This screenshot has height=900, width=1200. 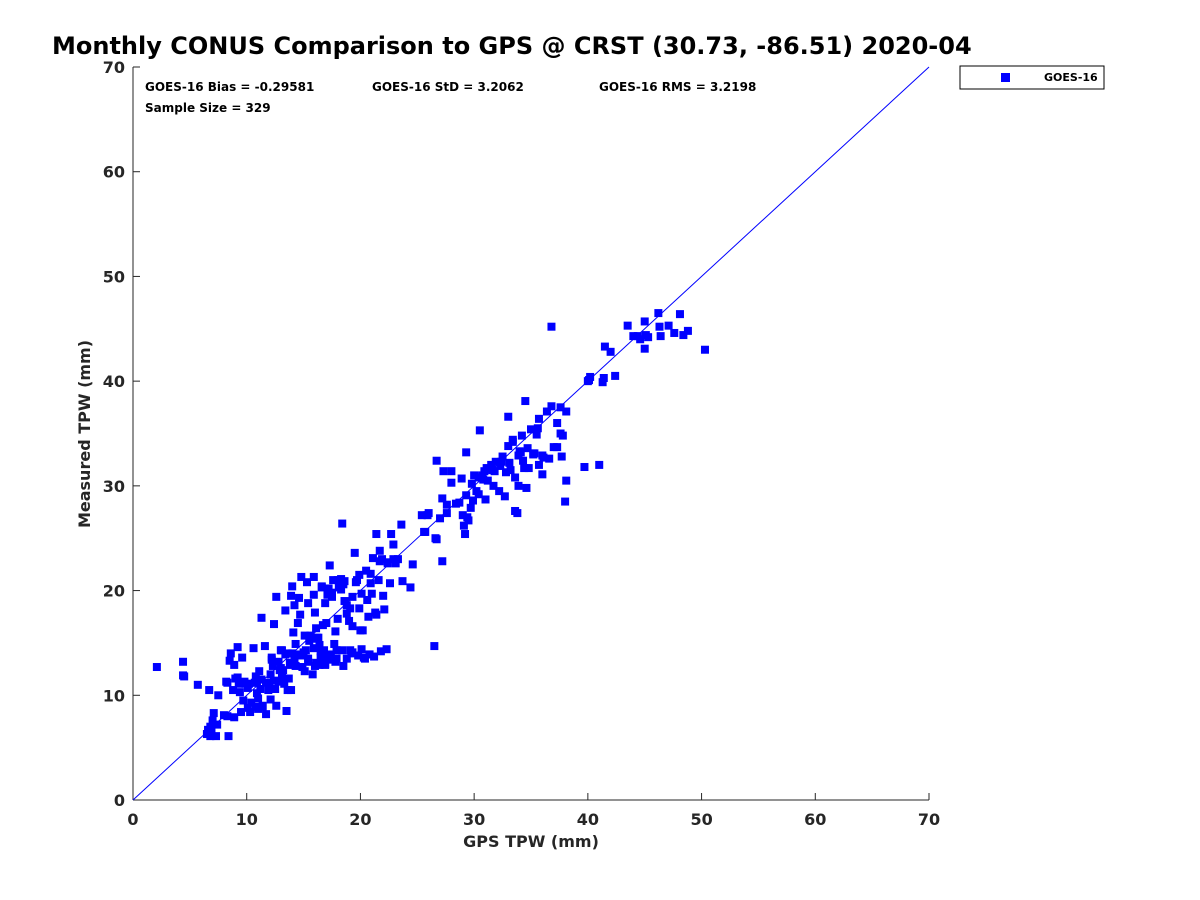 I want to click on y-tick-label: 20, so click(x=114, y=591).